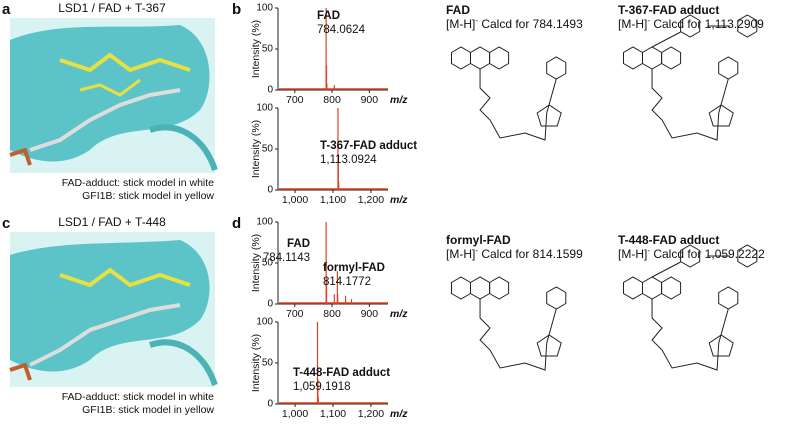 This screenshot has height=427, width=798. What do you see at coordinates (707, 254) in the screenshot?
I see `calcd: Calcd for 1,059.2222` at bounding box center [707, 254].